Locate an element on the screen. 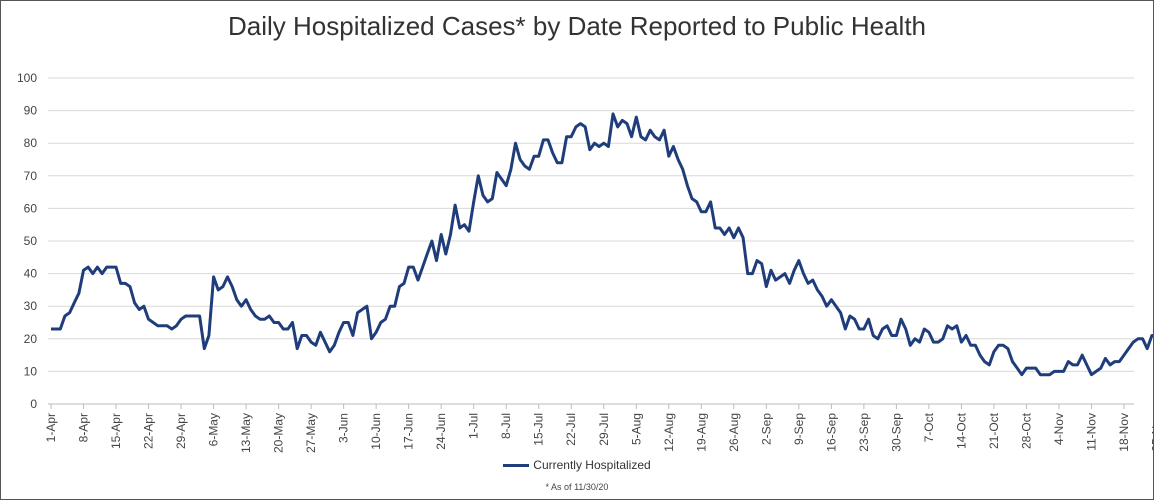  x-tick-label: 30-Sep is located at coordinates (896, 432).